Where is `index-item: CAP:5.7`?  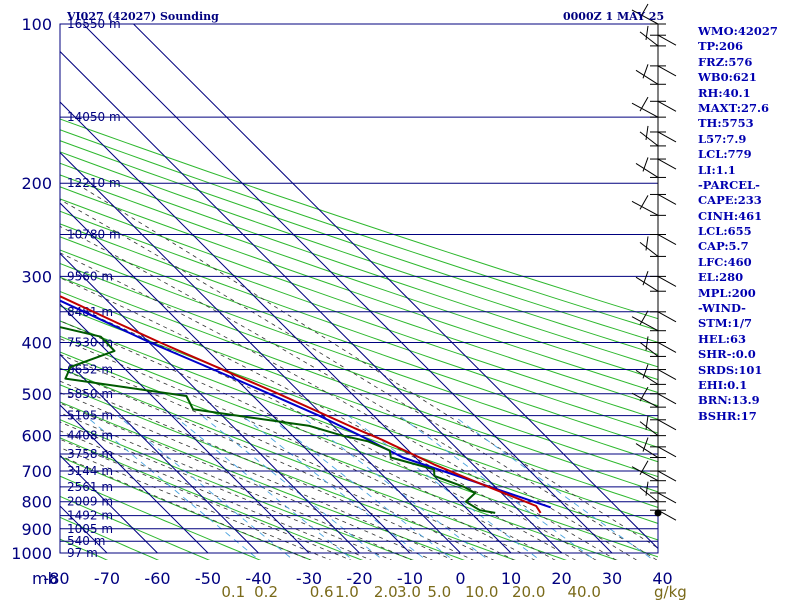
index-item: CAP:5.7 is located at coordinates (723, 246).